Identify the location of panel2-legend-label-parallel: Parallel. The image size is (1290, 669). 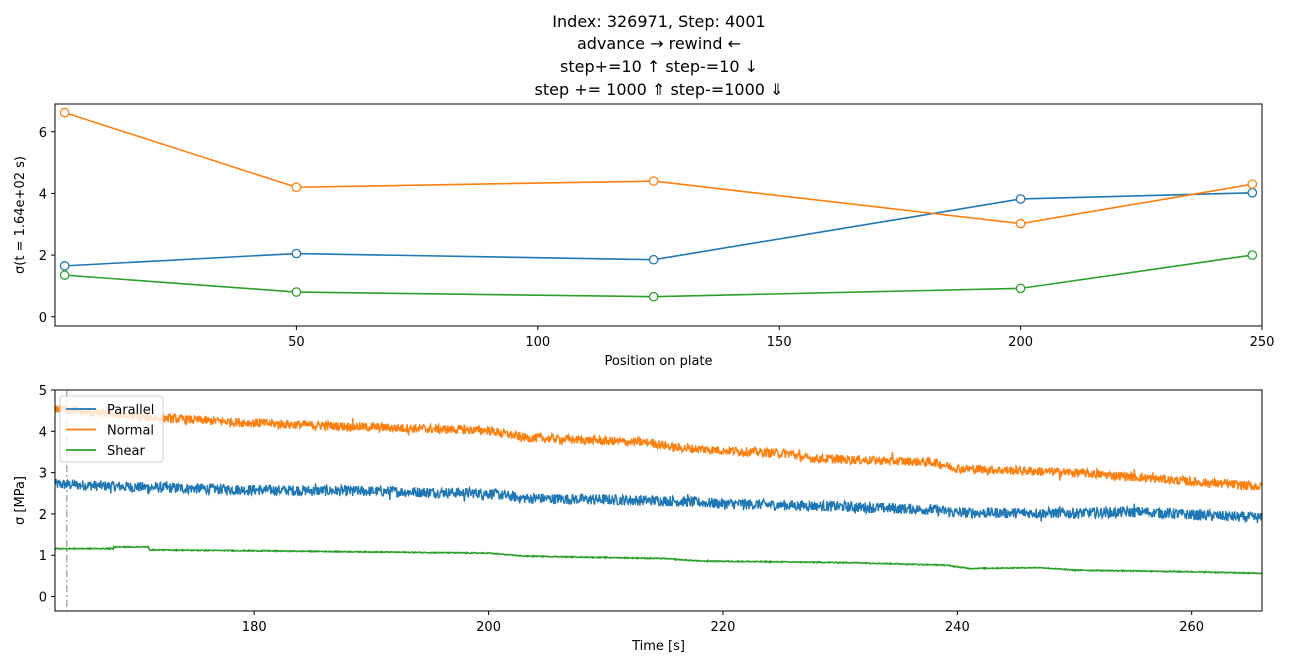
(130, 410).